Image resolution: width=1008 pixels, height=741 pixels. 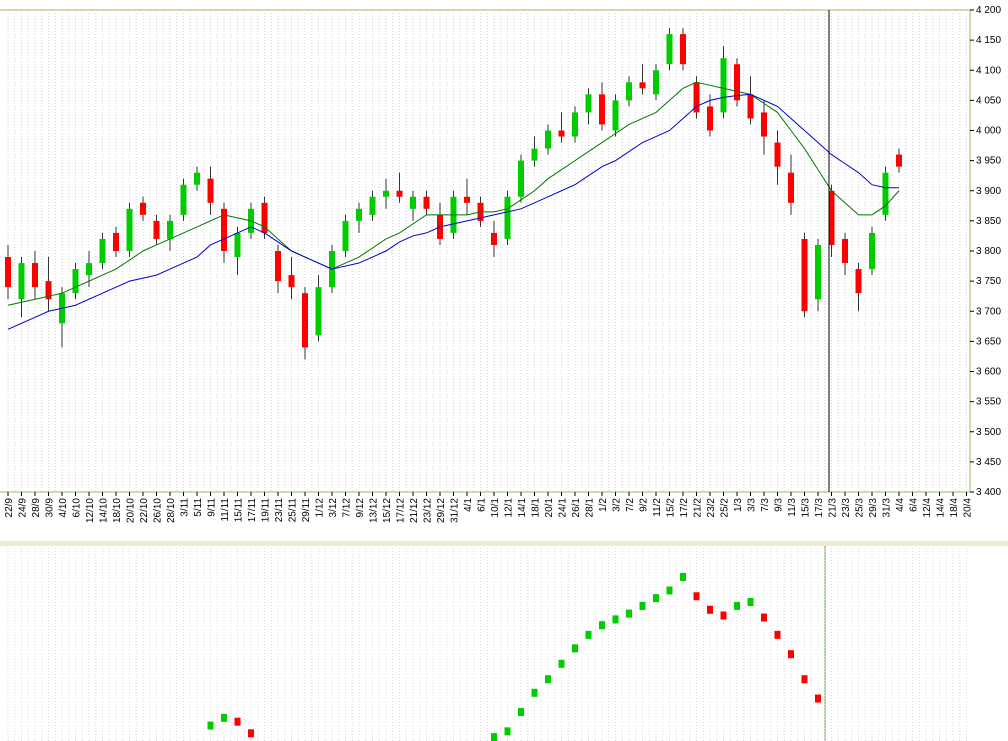 I want to click on y-tick-label: 3 650, so click(x=988, y=341).